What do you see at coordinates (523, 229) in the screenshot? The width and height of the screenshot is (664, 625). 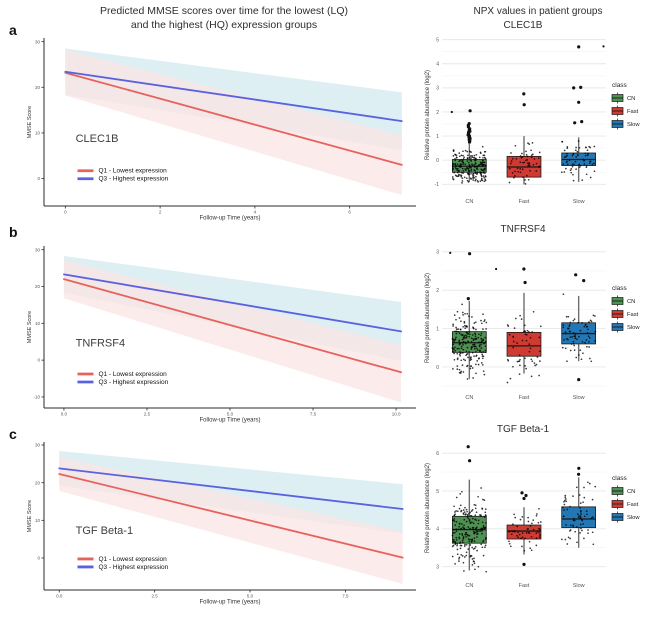 I see `boxplot-title-tnfrsf4: TNFRSF4` at bounding box center [523, 229].